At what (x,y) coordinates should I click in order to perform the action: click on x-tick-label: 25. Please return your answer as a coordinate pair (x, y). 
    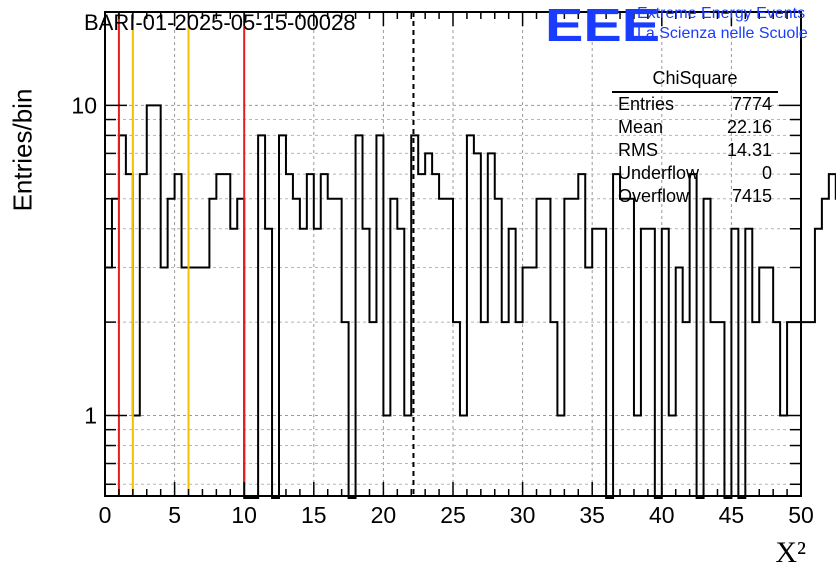
    Looking at the image, I should click on (453, 515).